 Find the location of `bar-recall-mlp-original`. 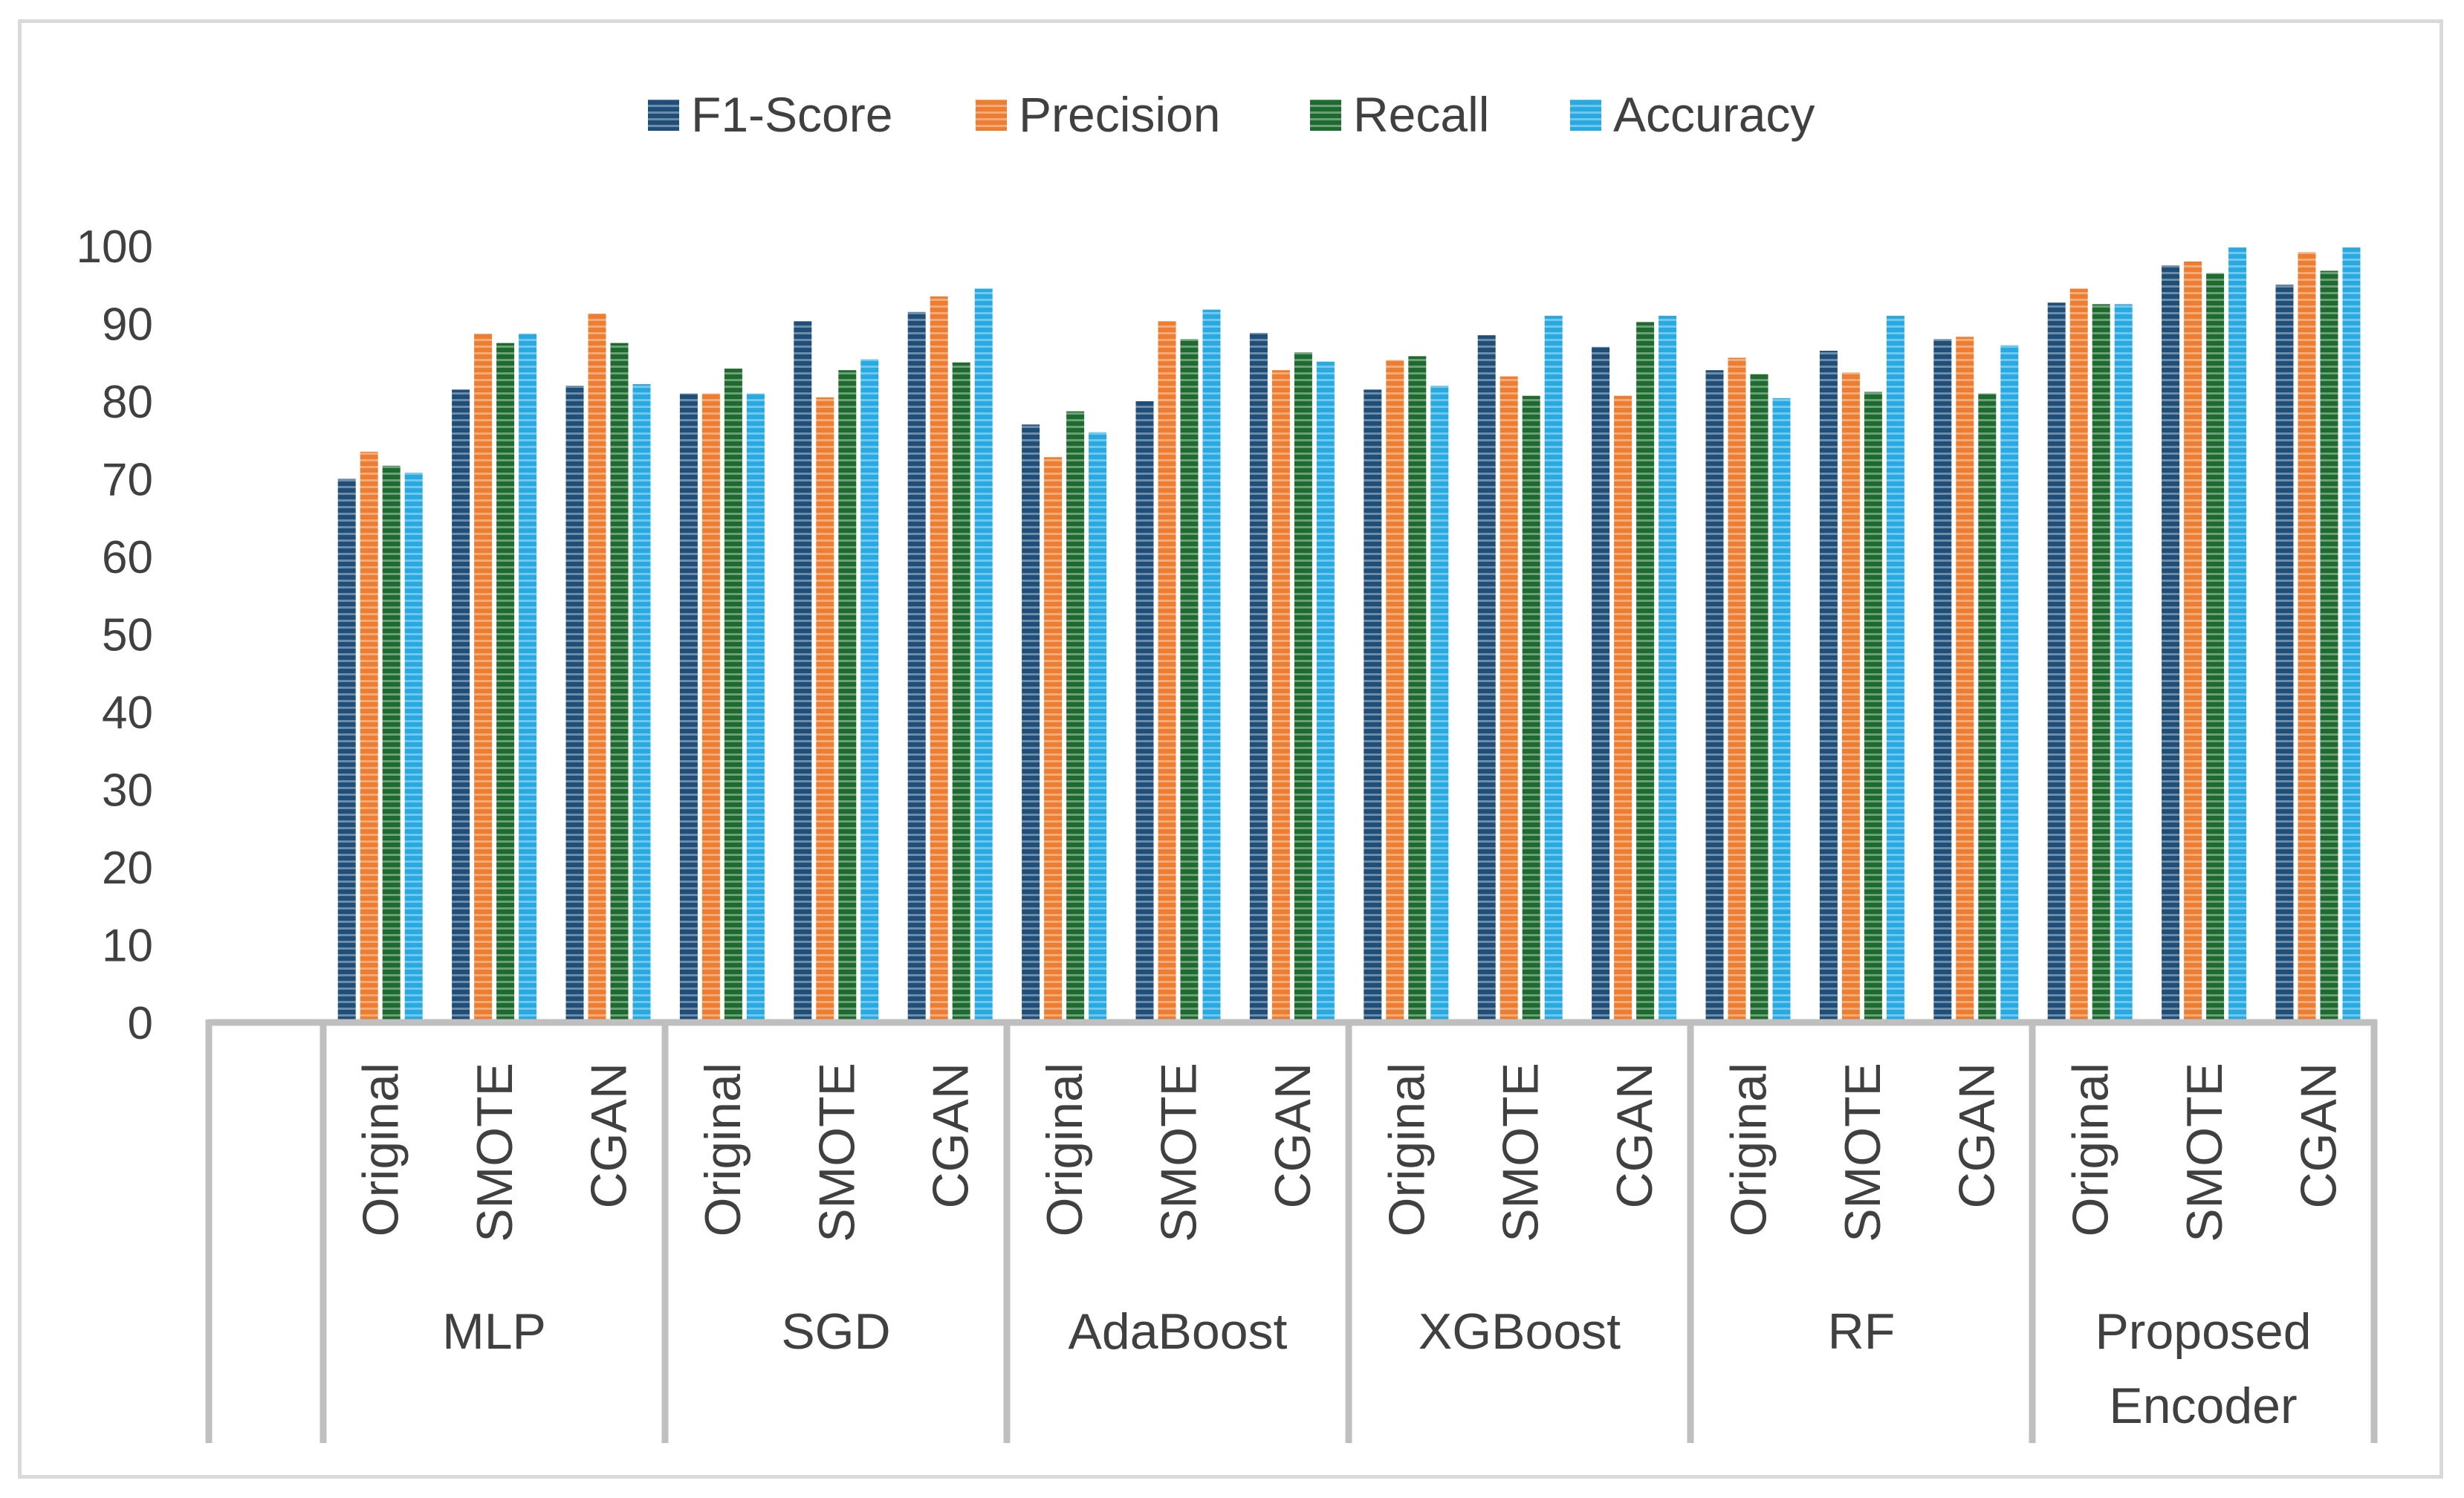

bar-recall-mlp-original is located at coordinates (391, 743).